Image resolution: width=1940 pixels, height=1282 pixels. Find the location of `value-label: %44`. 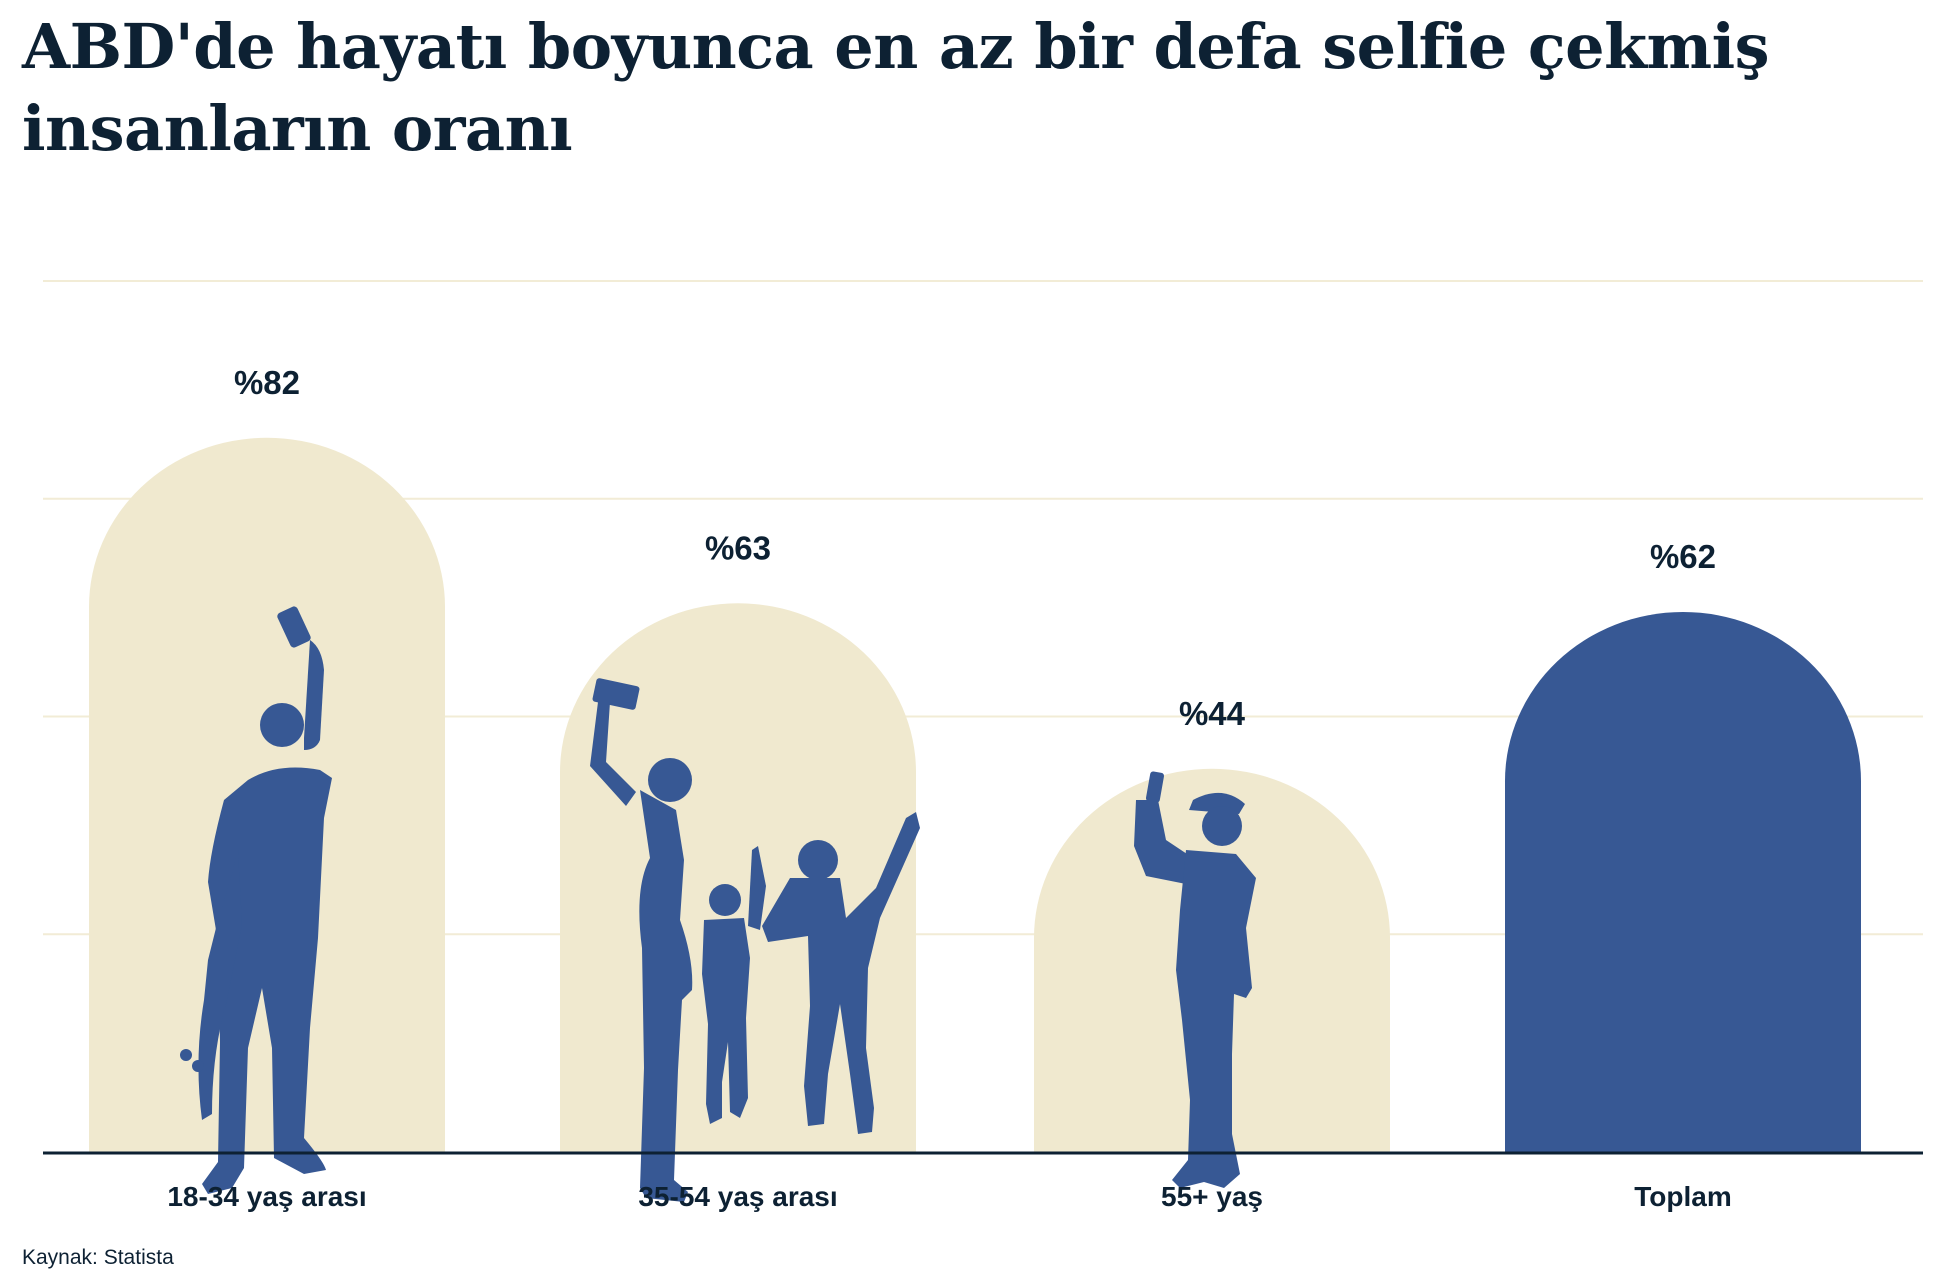

value-label: %44 is located at coordinates (1212, 713).